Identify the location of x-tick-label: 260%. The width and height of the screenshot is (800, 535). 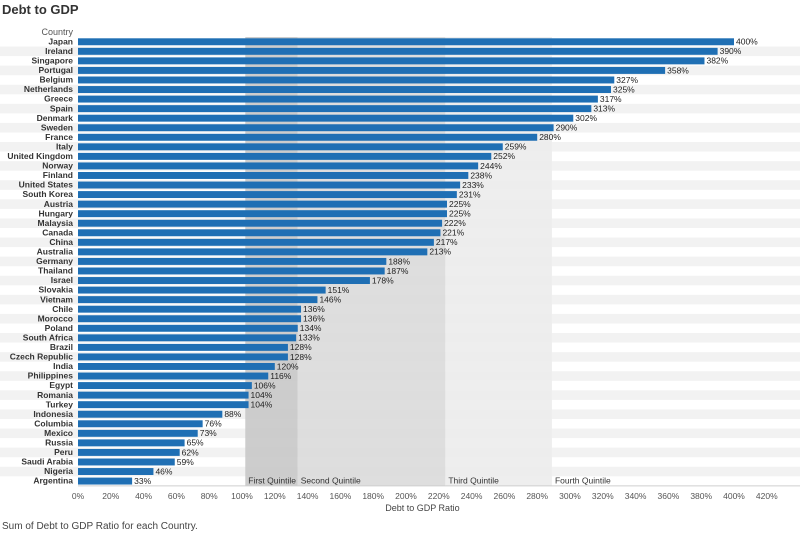
(505, 496).